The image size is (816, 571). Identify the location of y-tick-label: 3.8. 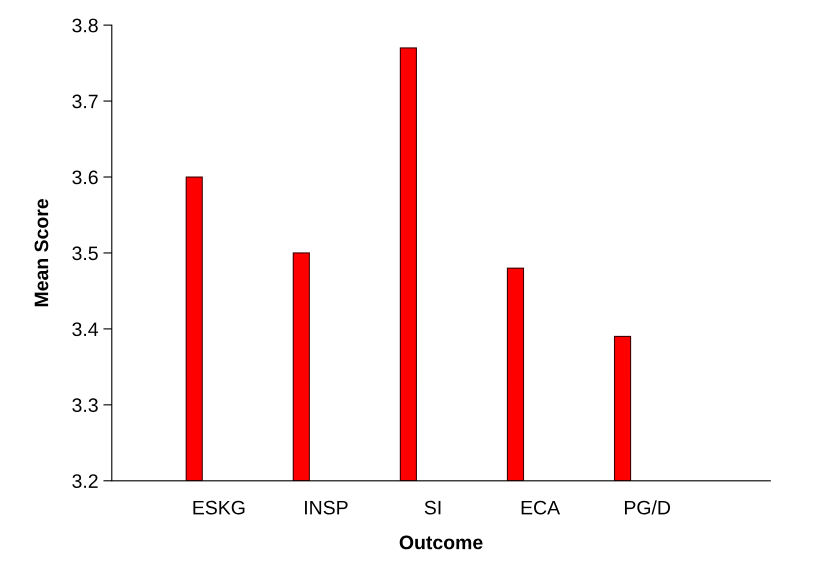
(85, 25).